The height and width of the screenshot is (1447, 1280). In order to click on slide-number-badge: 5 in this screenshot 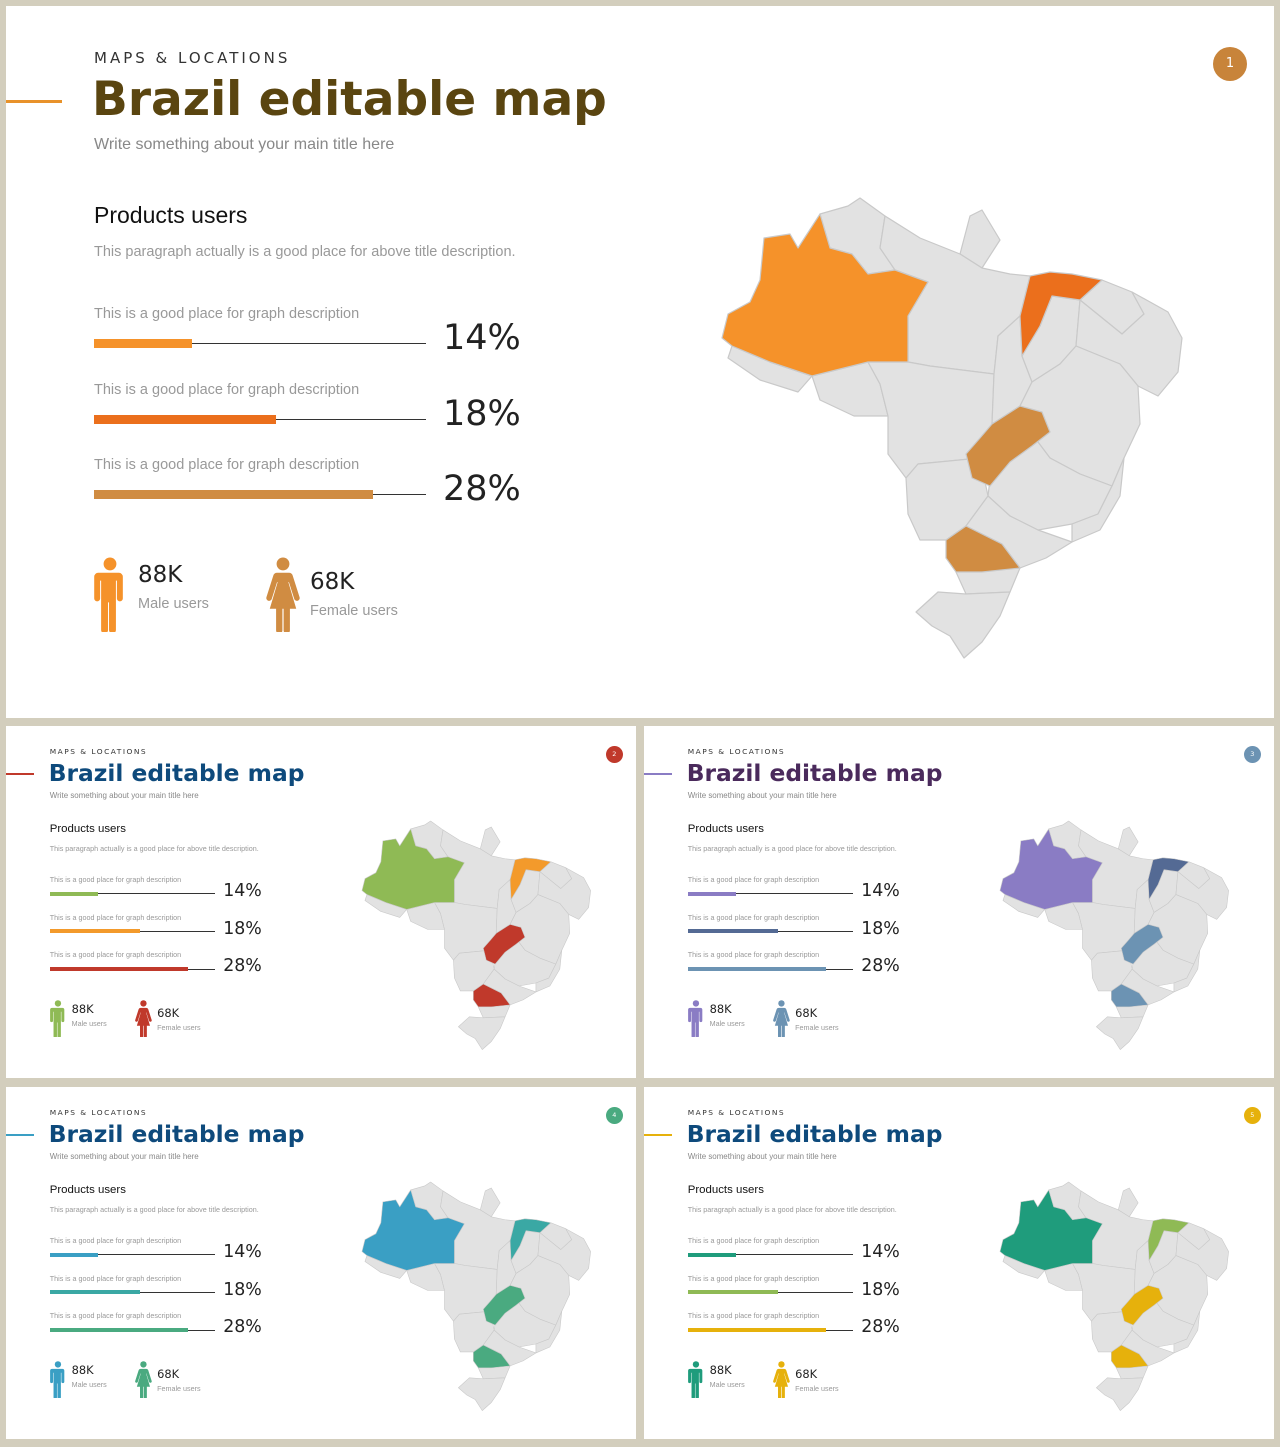, I will do `click(1252, 1116)`.